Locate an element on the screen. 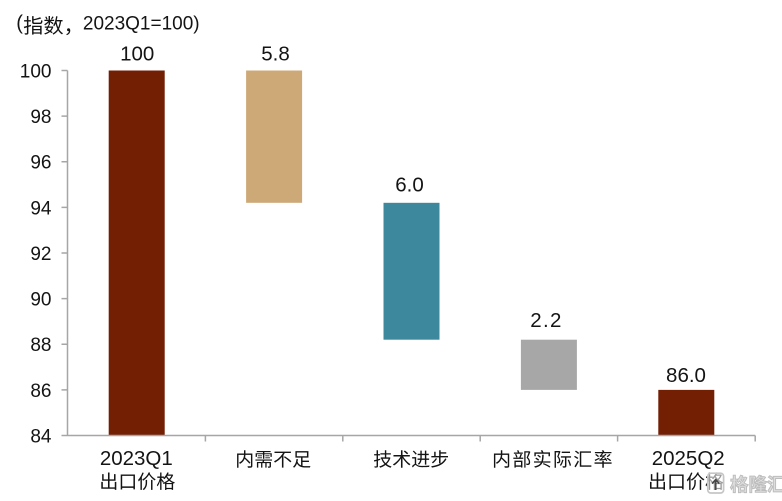 The image size is (782, 501). svg-text: 5.8 is located at coordinates (275, 54).